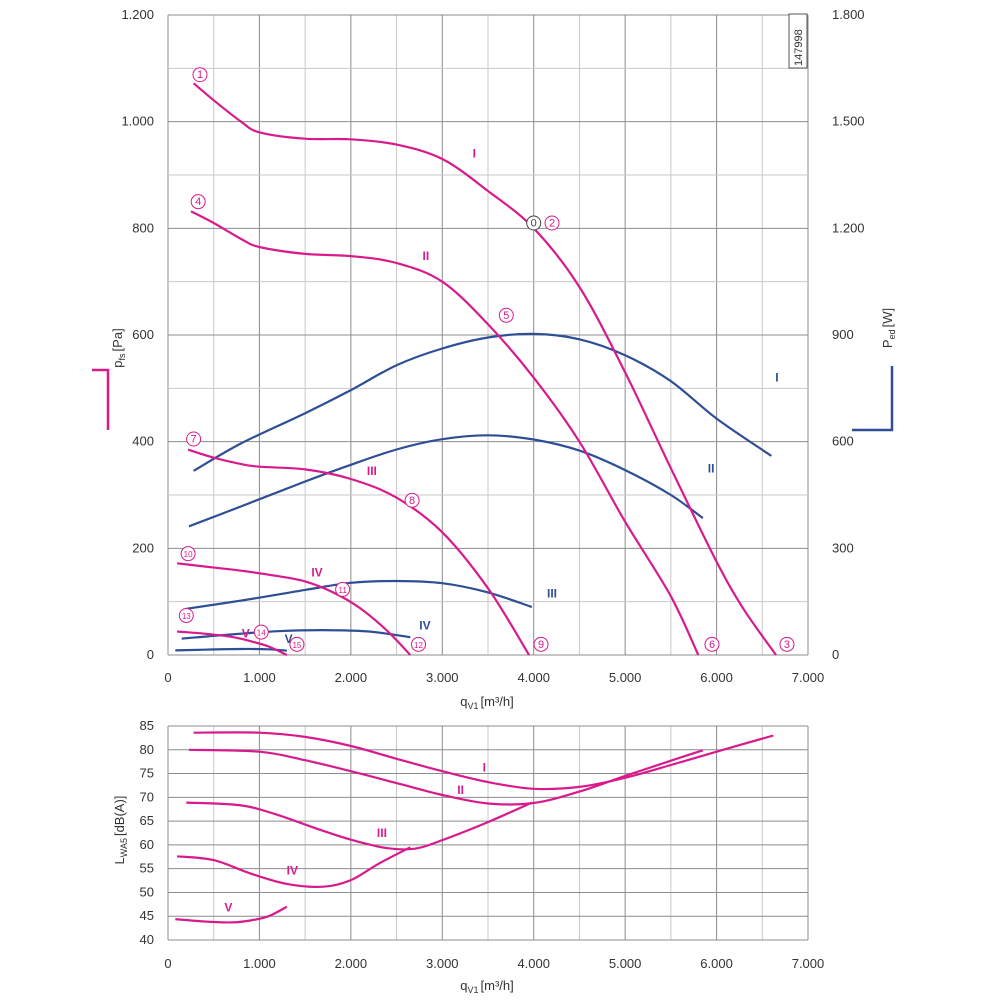 The width and height of the screenshot is (1000, 1000). I want to click on curve-label-power: I, so click(776, 378).